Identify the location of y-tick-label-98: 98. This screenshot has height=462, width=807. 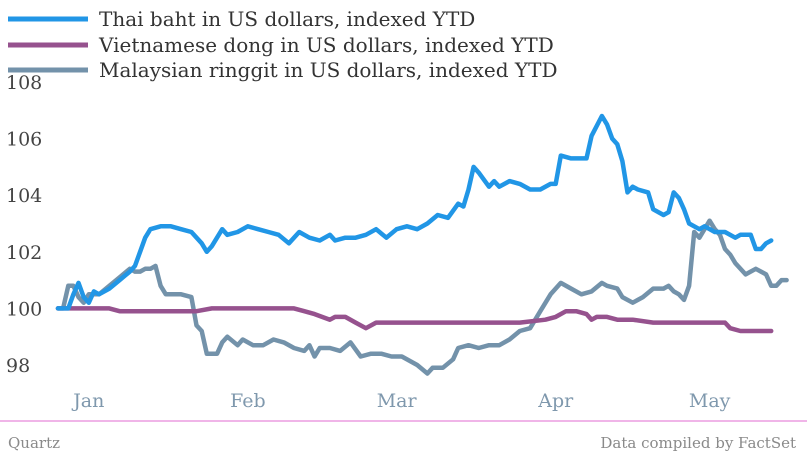
(18, 366).